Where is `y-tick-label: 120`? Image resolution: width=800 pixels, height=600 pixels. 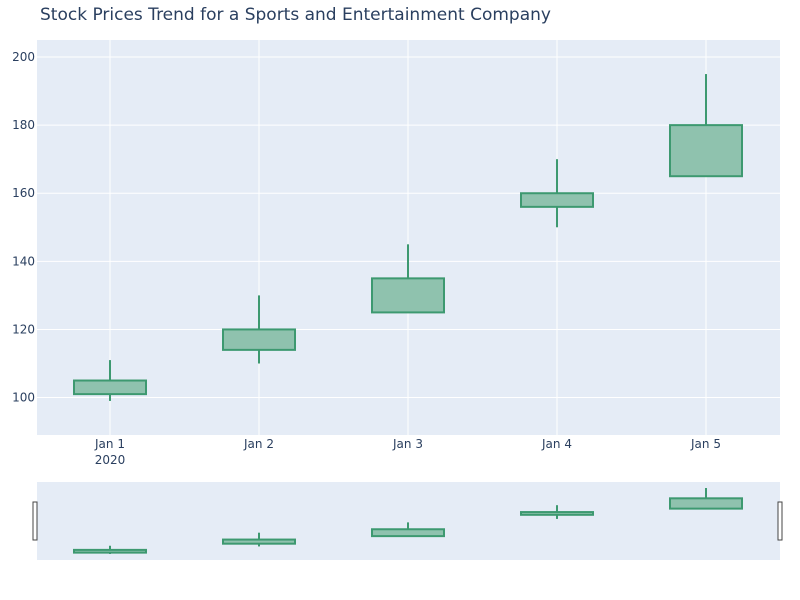
y-tick-label: 120 is located at coordinates (23, 329).